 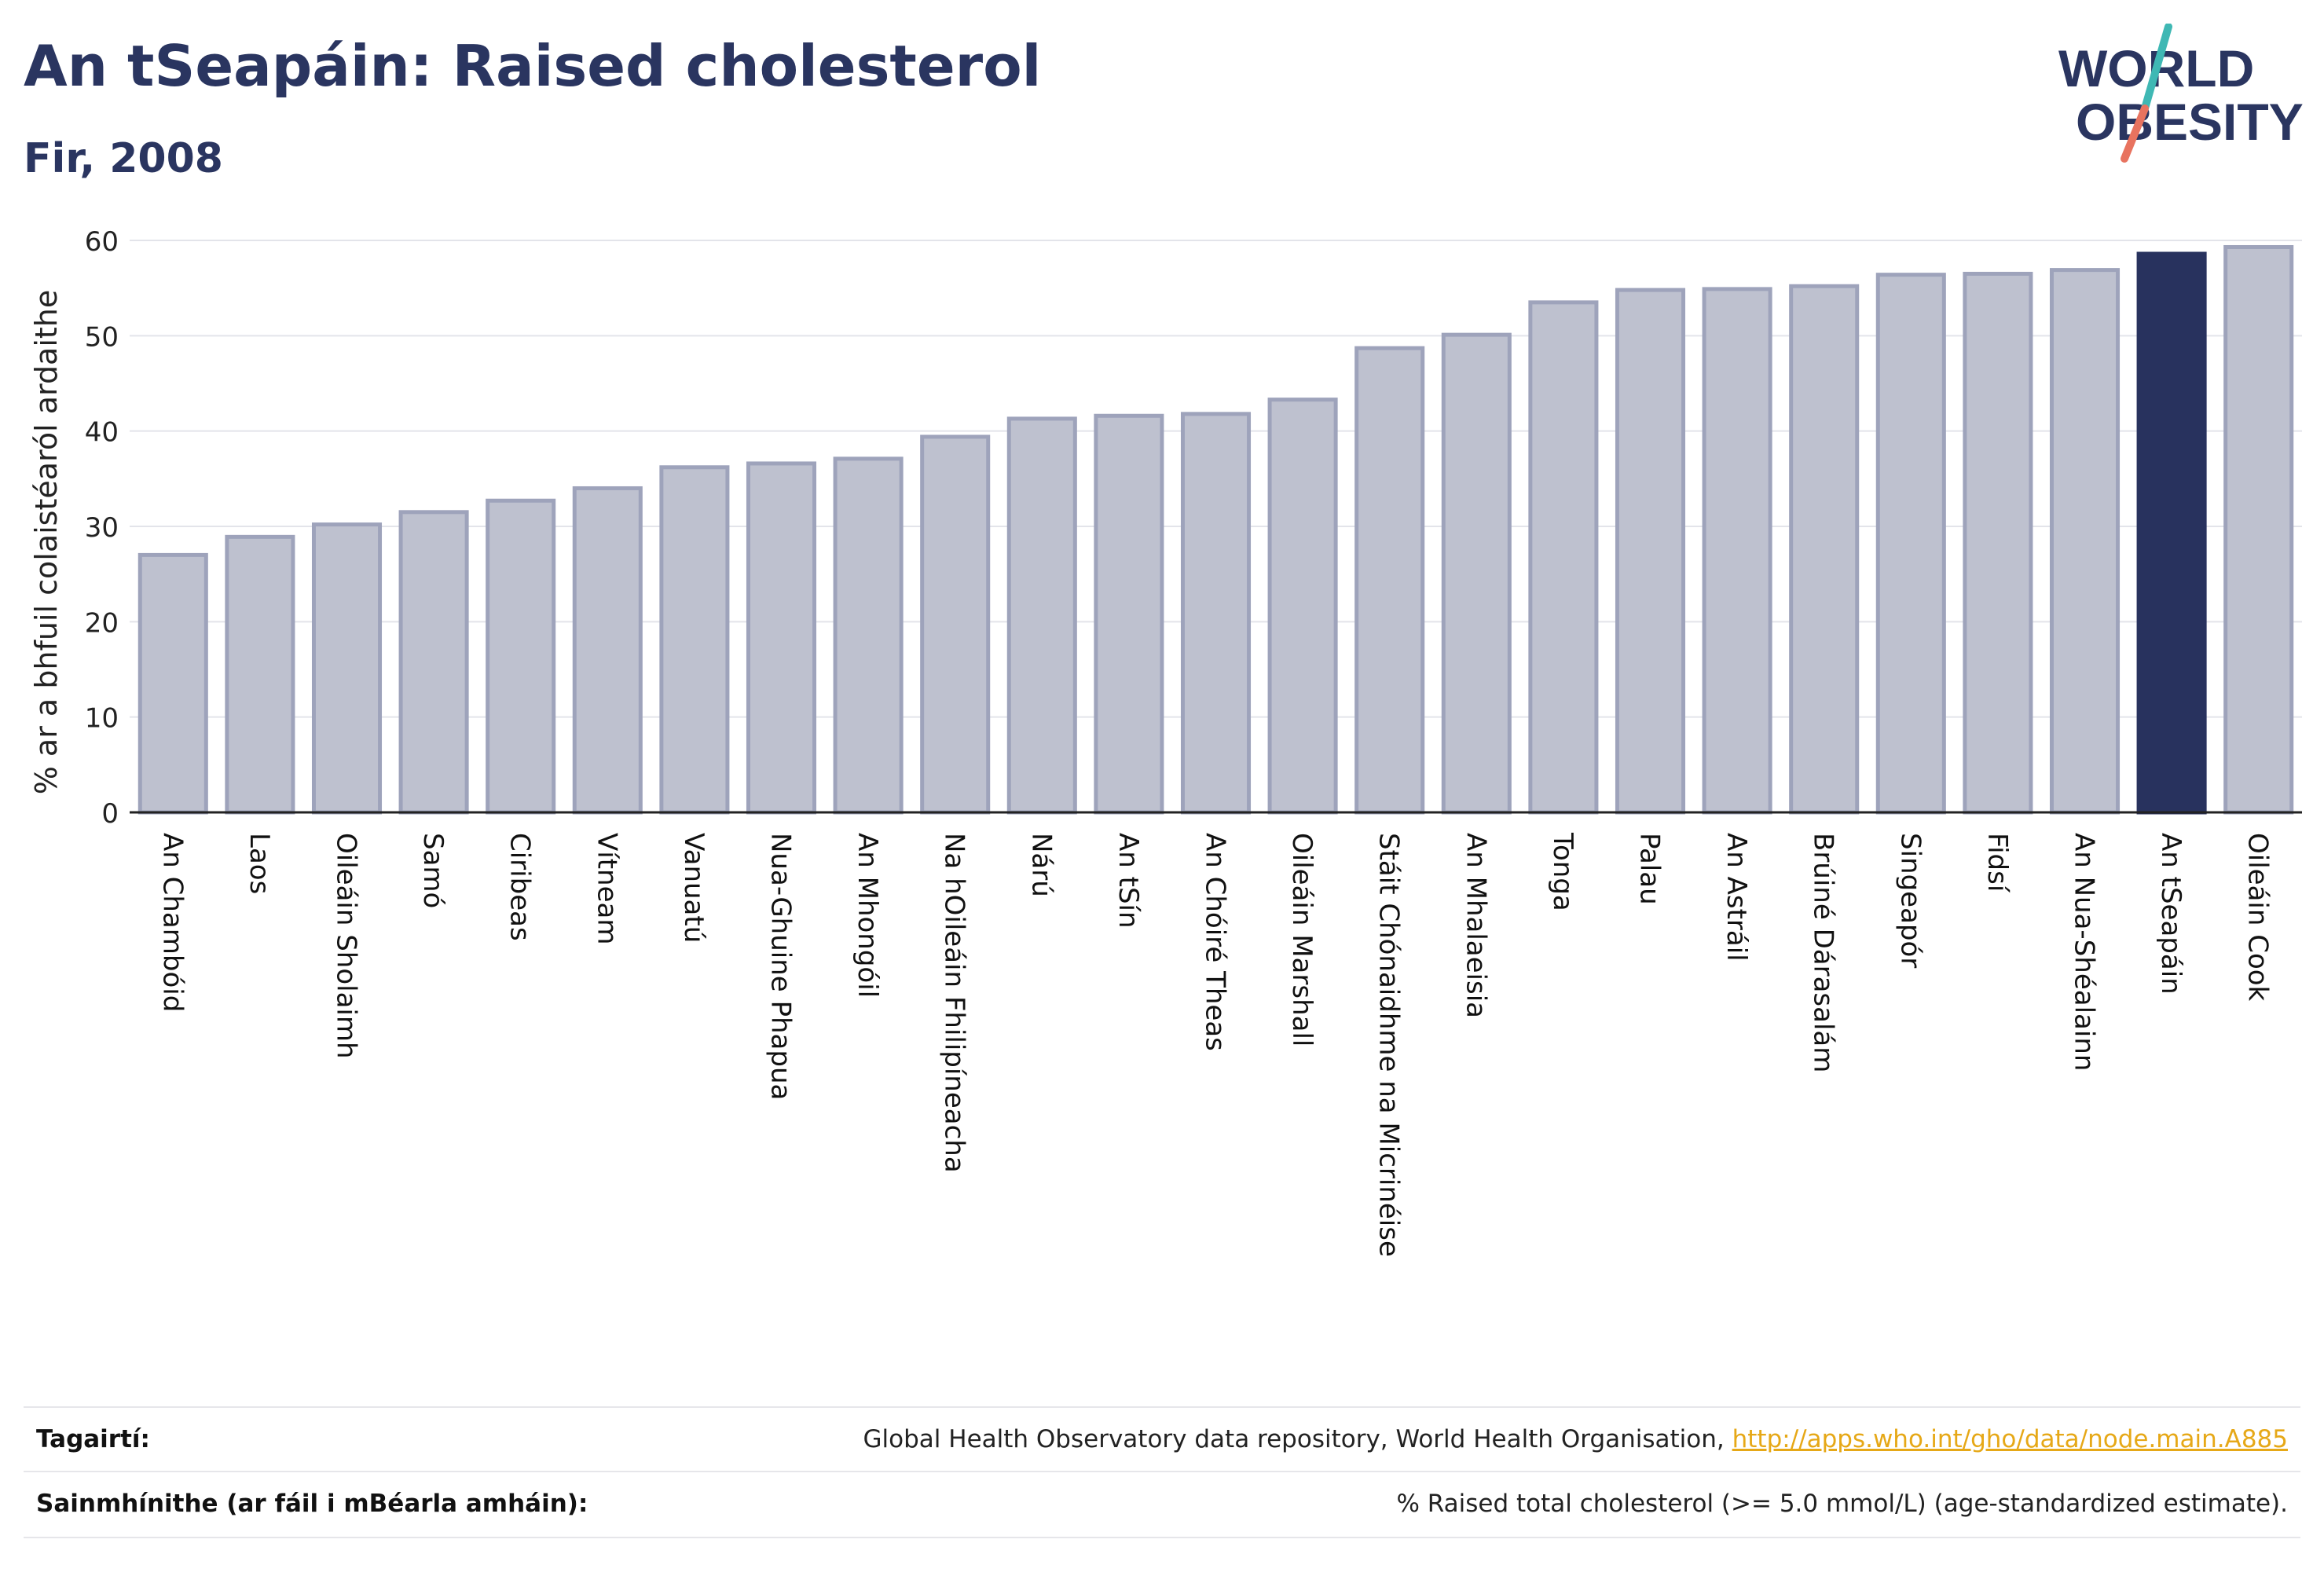 I want to click on x-tick-label: Vítneam, so click(x=606, y=888).